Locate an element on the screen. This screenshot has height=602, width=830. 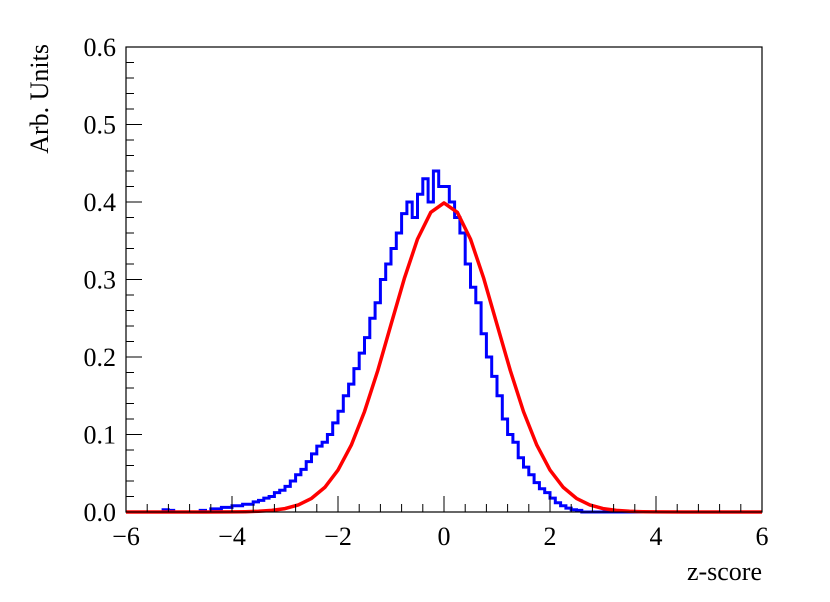
x-tick-label: 0 is located at coordinates (444, 536).